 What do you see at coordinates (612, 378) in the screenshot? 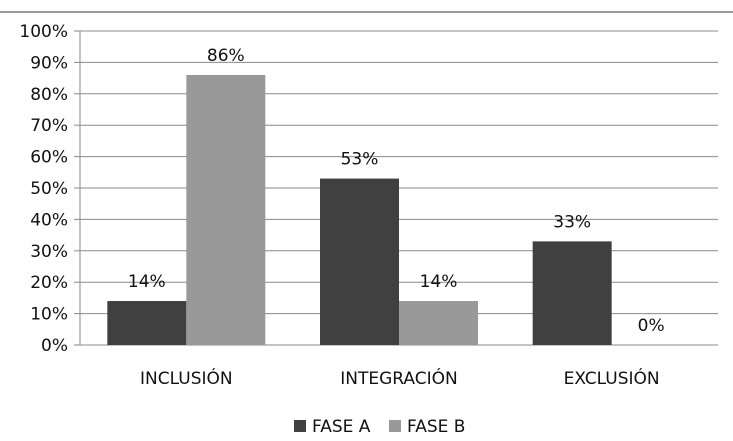
I see `x-category-label: EXCLUSIÓN` at bounding box center [612, 378].